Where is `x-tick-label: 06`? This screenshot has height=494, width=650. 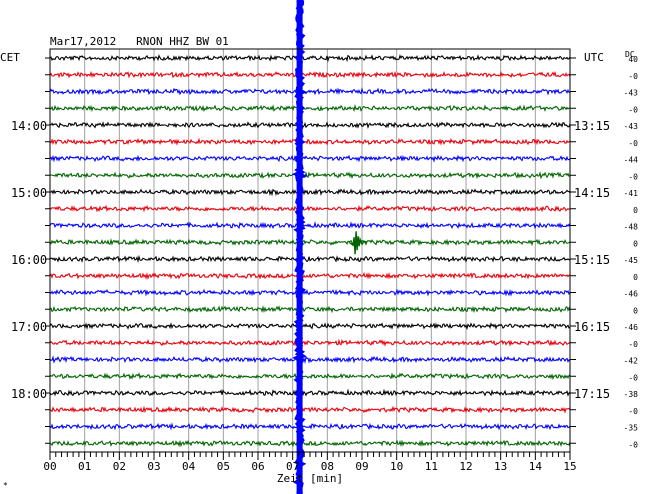 x-tick-label: 06 is located at coordinates (257, 466).